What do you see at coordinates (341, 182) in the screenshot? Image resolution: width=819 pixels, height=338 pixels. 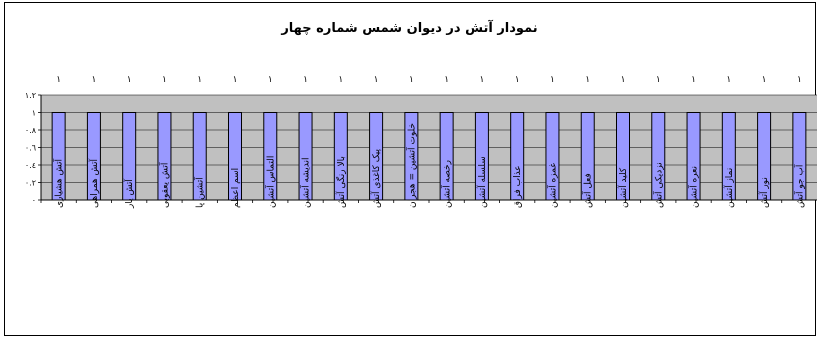 I see `category-label: بالا رنگی آتش` at bounding box center [341, 182].